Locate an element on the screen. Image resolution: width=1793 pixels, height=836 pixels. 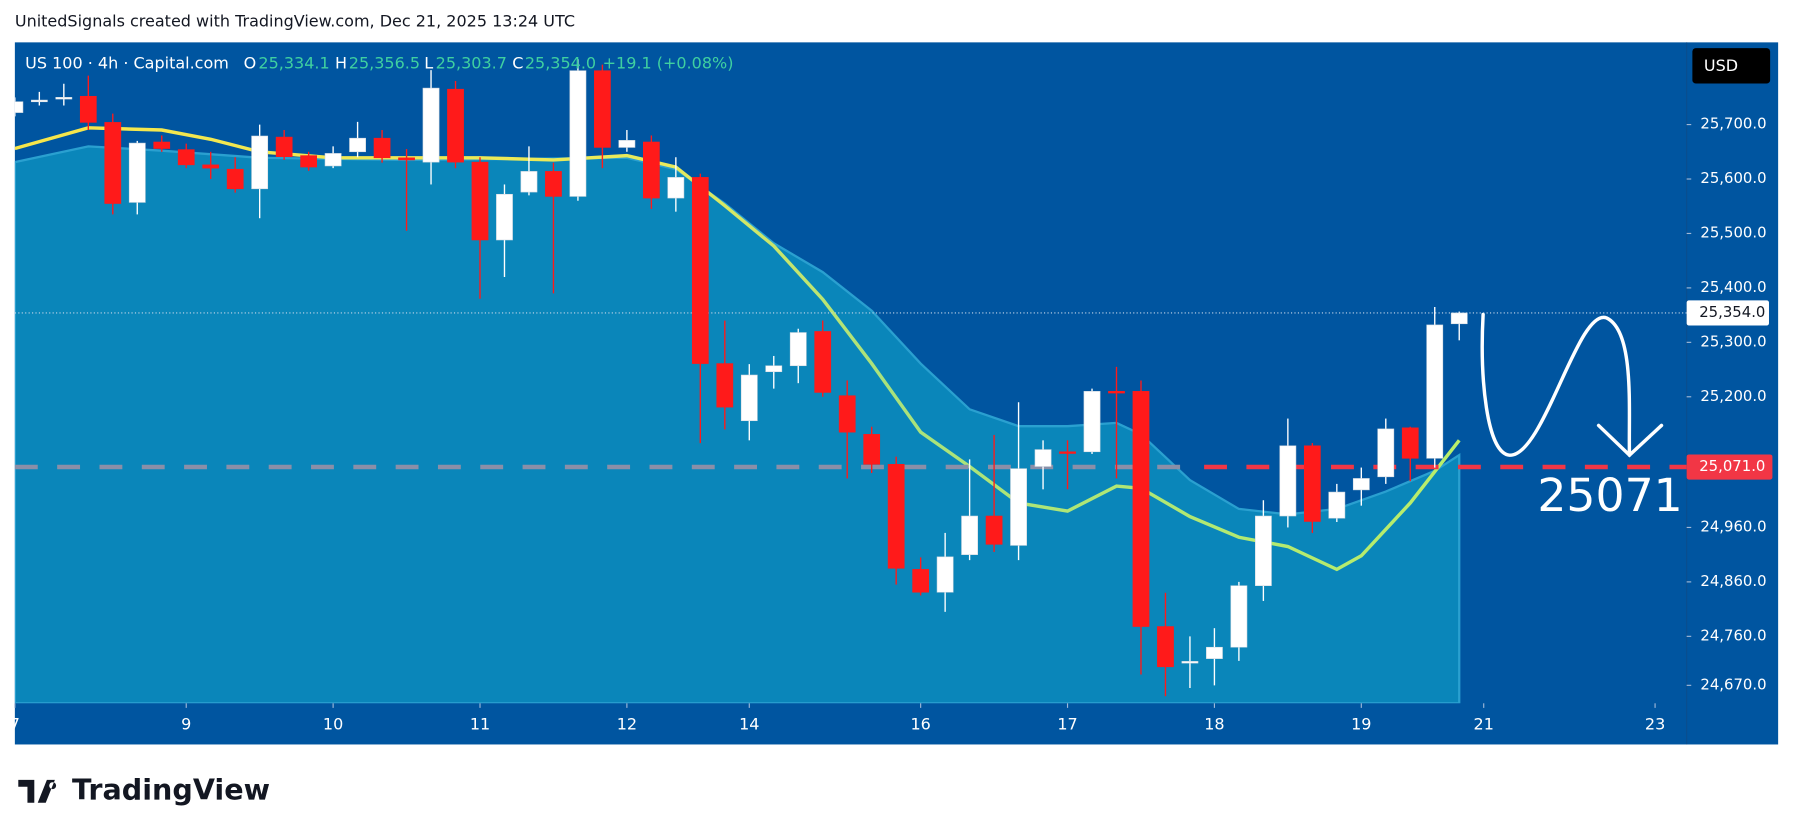
drawn-arrow is located at coordinates (1572, 385).